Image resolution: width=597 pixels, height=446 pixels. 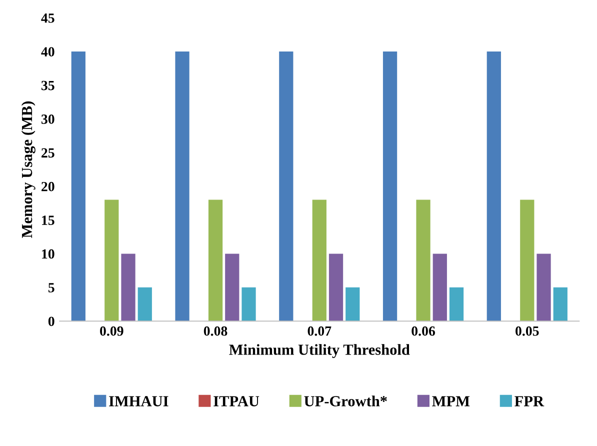 I want to click on y-tick-label: 0, so click(x=51, y=321).